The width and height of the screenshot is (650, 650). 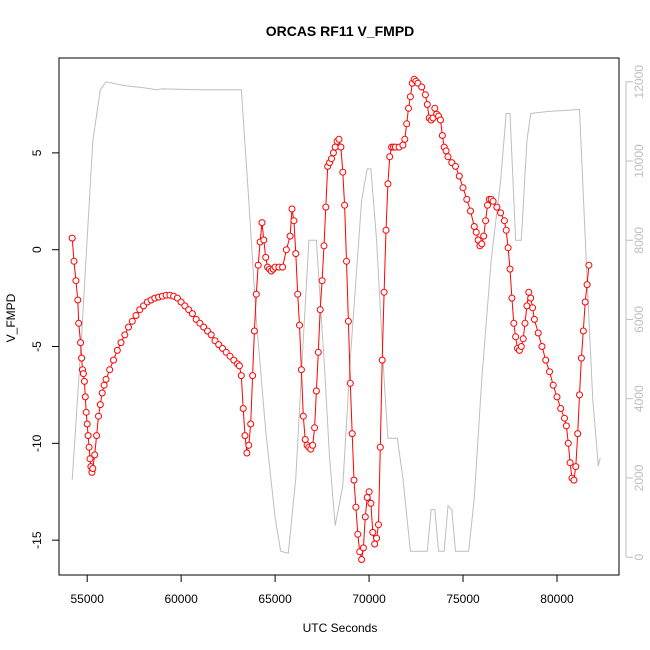 What do you see at coordinates (557, 599) in the screenshot?
I see `x-tick-label: 80000` at bounding box center [557, 599].